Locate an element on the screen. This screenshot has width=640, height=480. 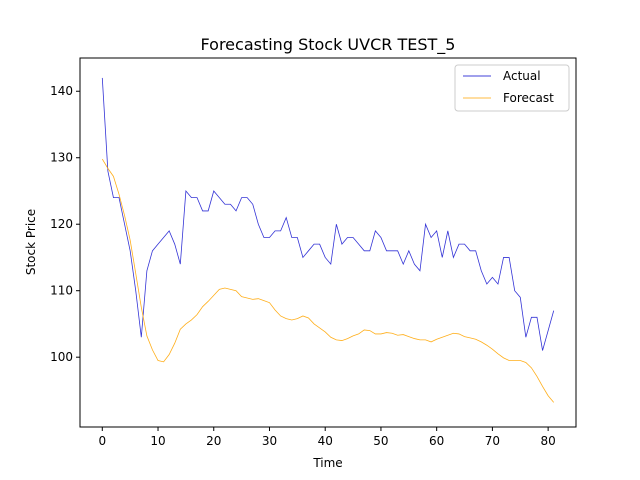
y-tick-label: 100 is located at coordinates (61, 357).